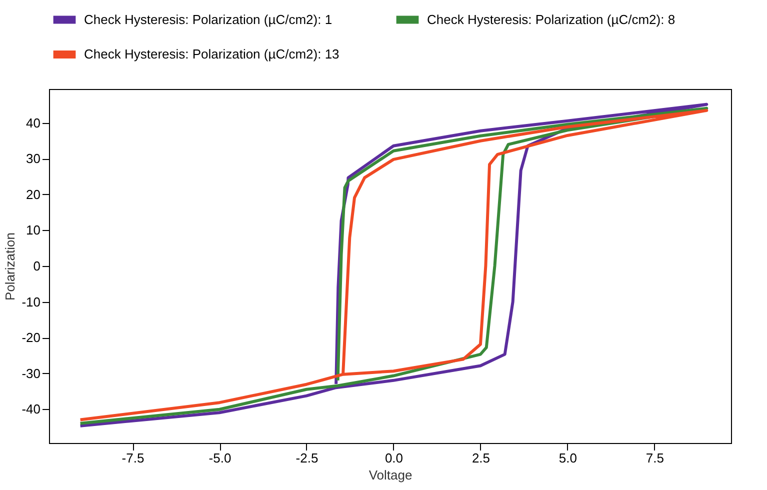 The height and width of the screenshot is (490, 767). Describe the element at coordinates (551, 19) in the screenshot. I see `legend-label: Check Hysteresis: Polarization (µC/cm2): 8` at that location.